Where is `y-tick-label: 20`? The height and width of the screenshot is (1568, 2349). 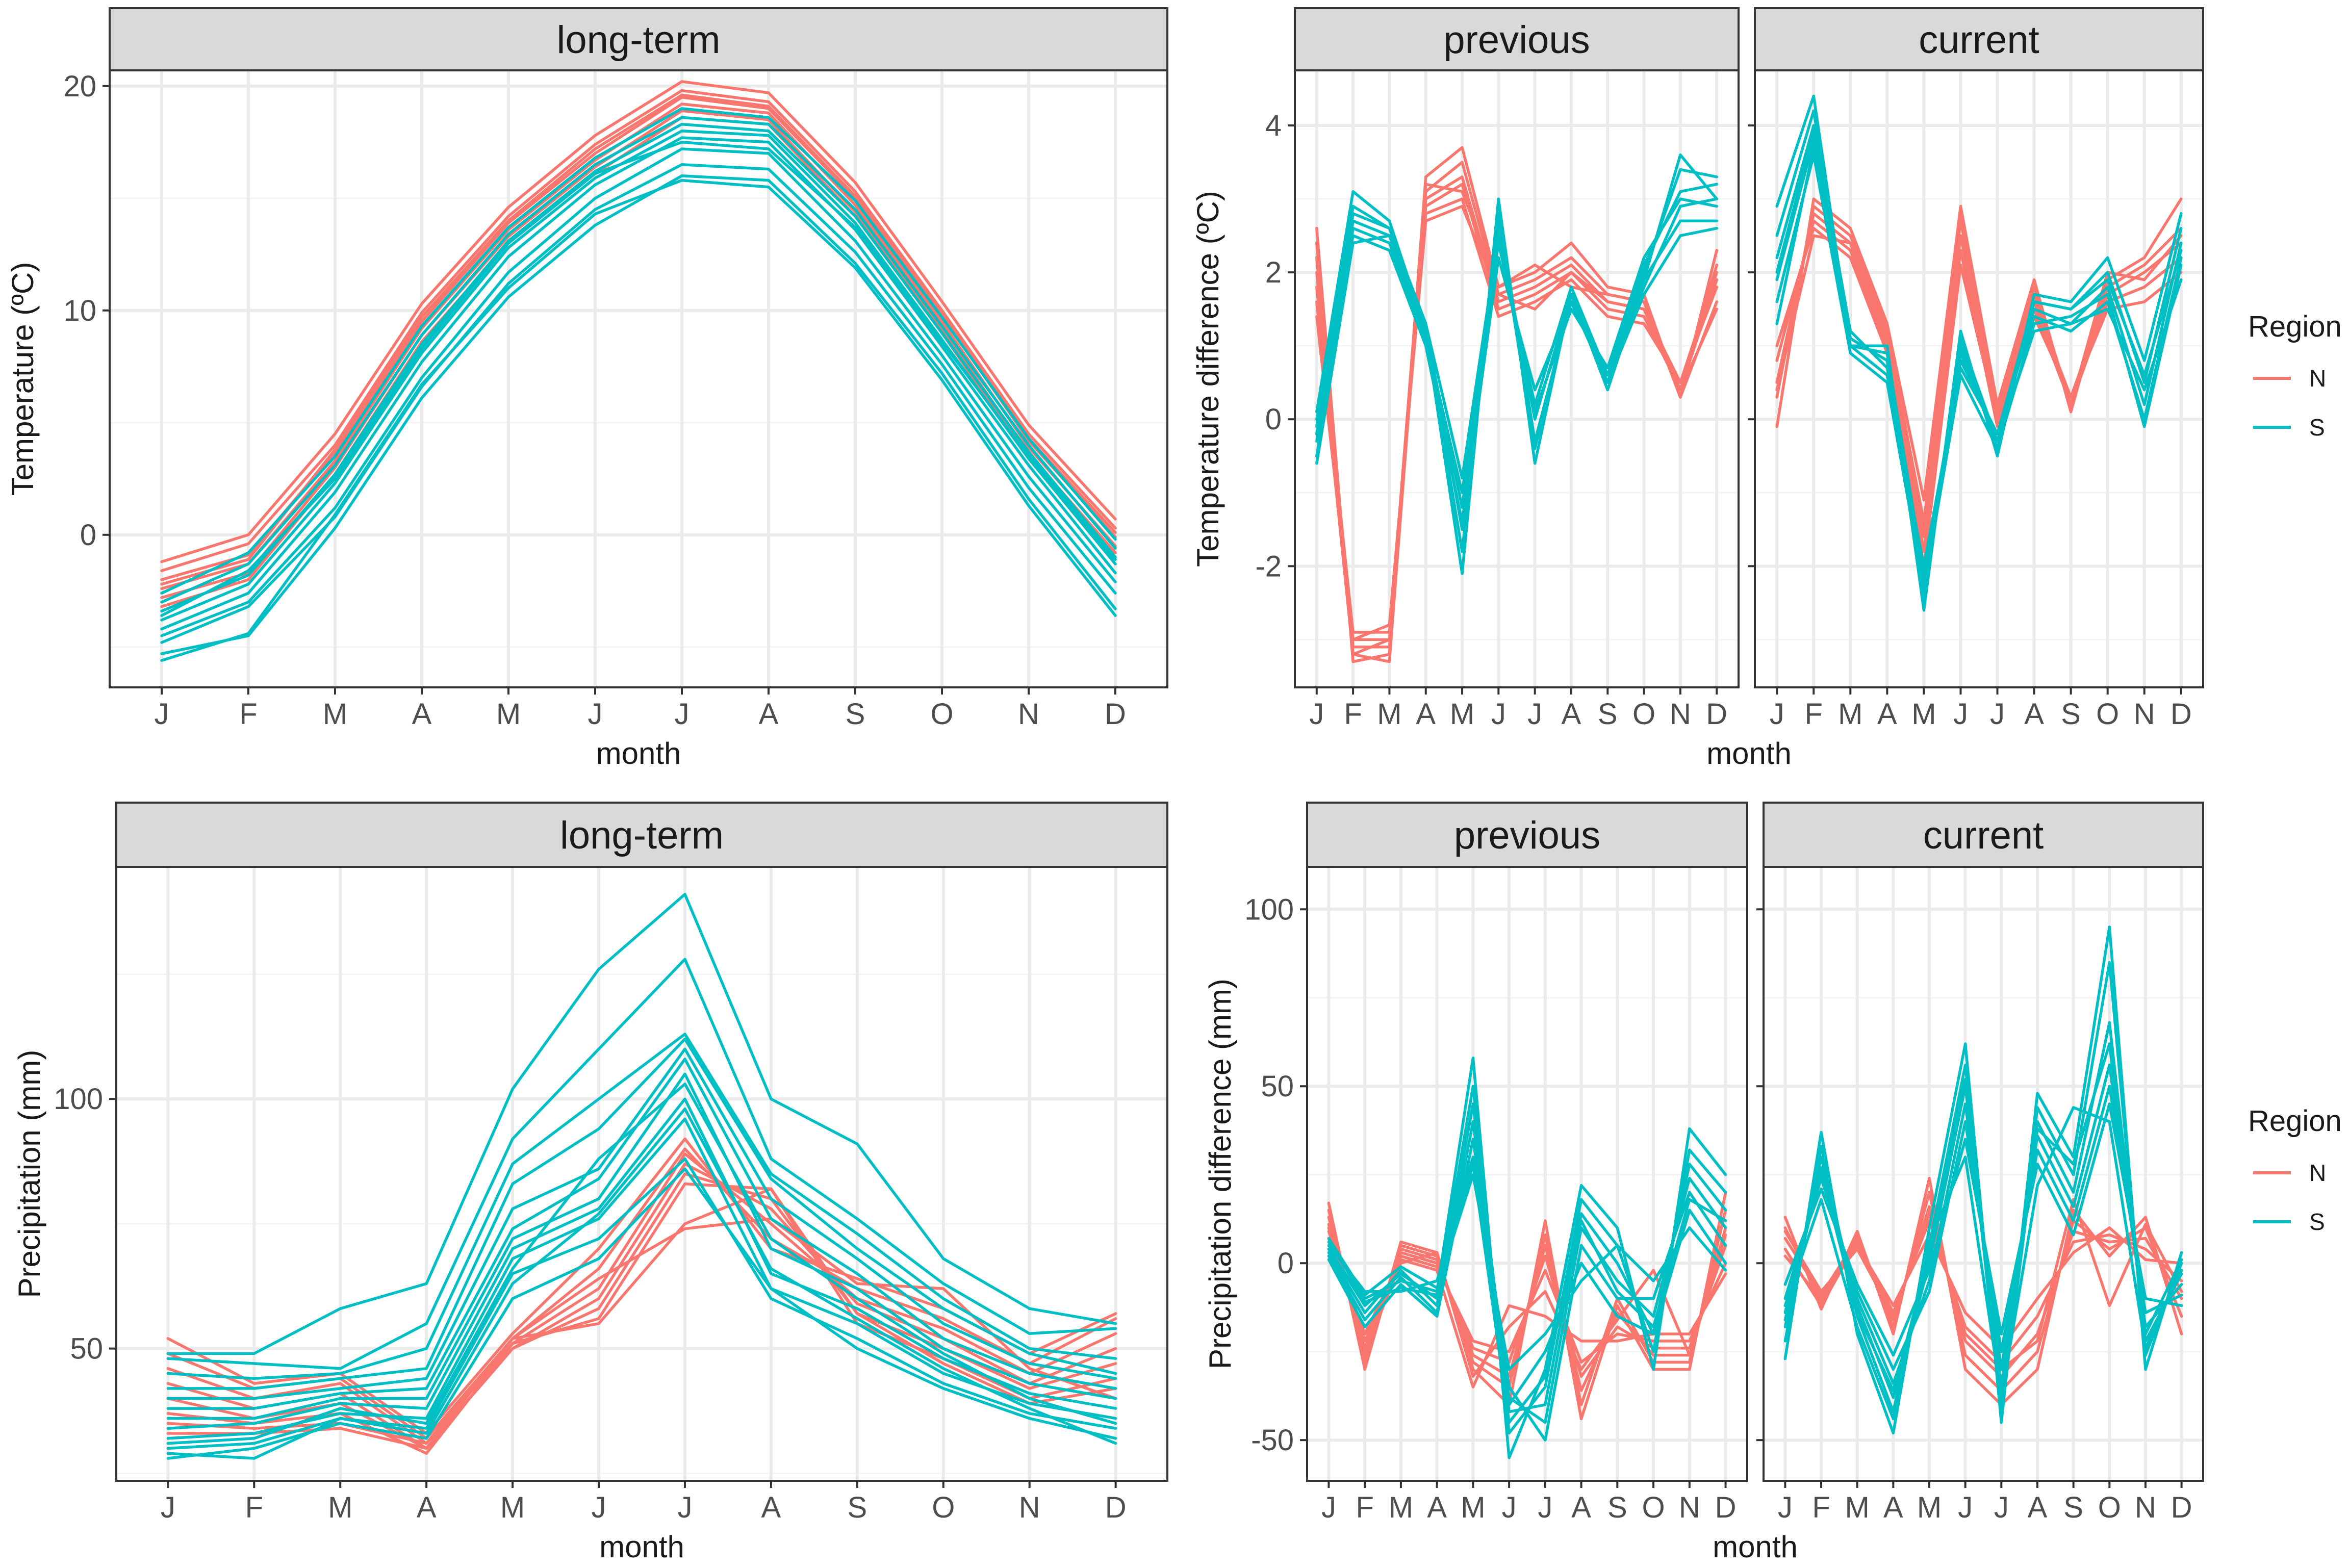 y-tick-label: 20 is located at coordinates (80, 86).